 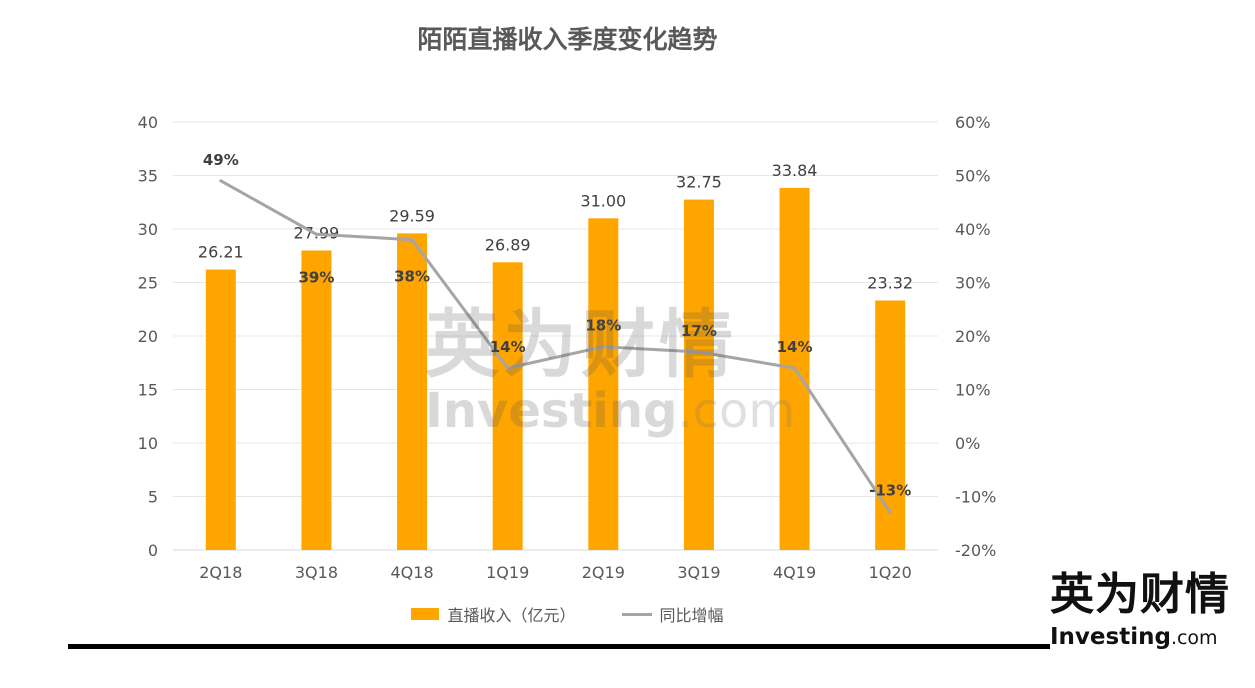 I want to click on bottom-divider, so click(x=559, y=646).